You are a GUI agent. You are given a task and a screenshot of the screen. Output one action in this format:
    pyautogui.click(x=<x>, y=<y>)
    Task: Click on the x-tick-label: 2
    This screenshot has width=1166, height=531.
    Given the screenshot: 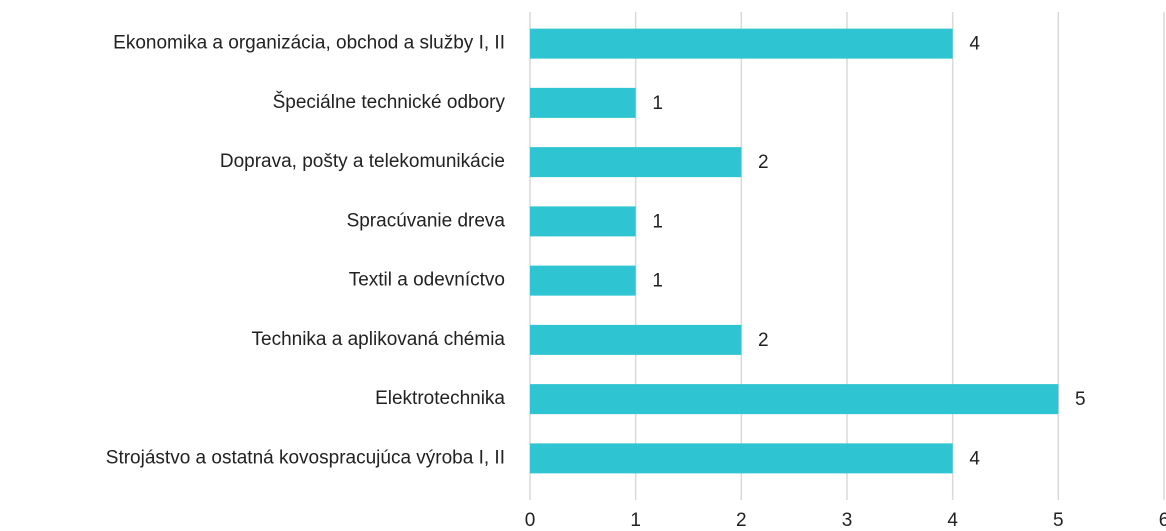 What is the action you would take?
    pyautogui.click(x=741, y=520)
    